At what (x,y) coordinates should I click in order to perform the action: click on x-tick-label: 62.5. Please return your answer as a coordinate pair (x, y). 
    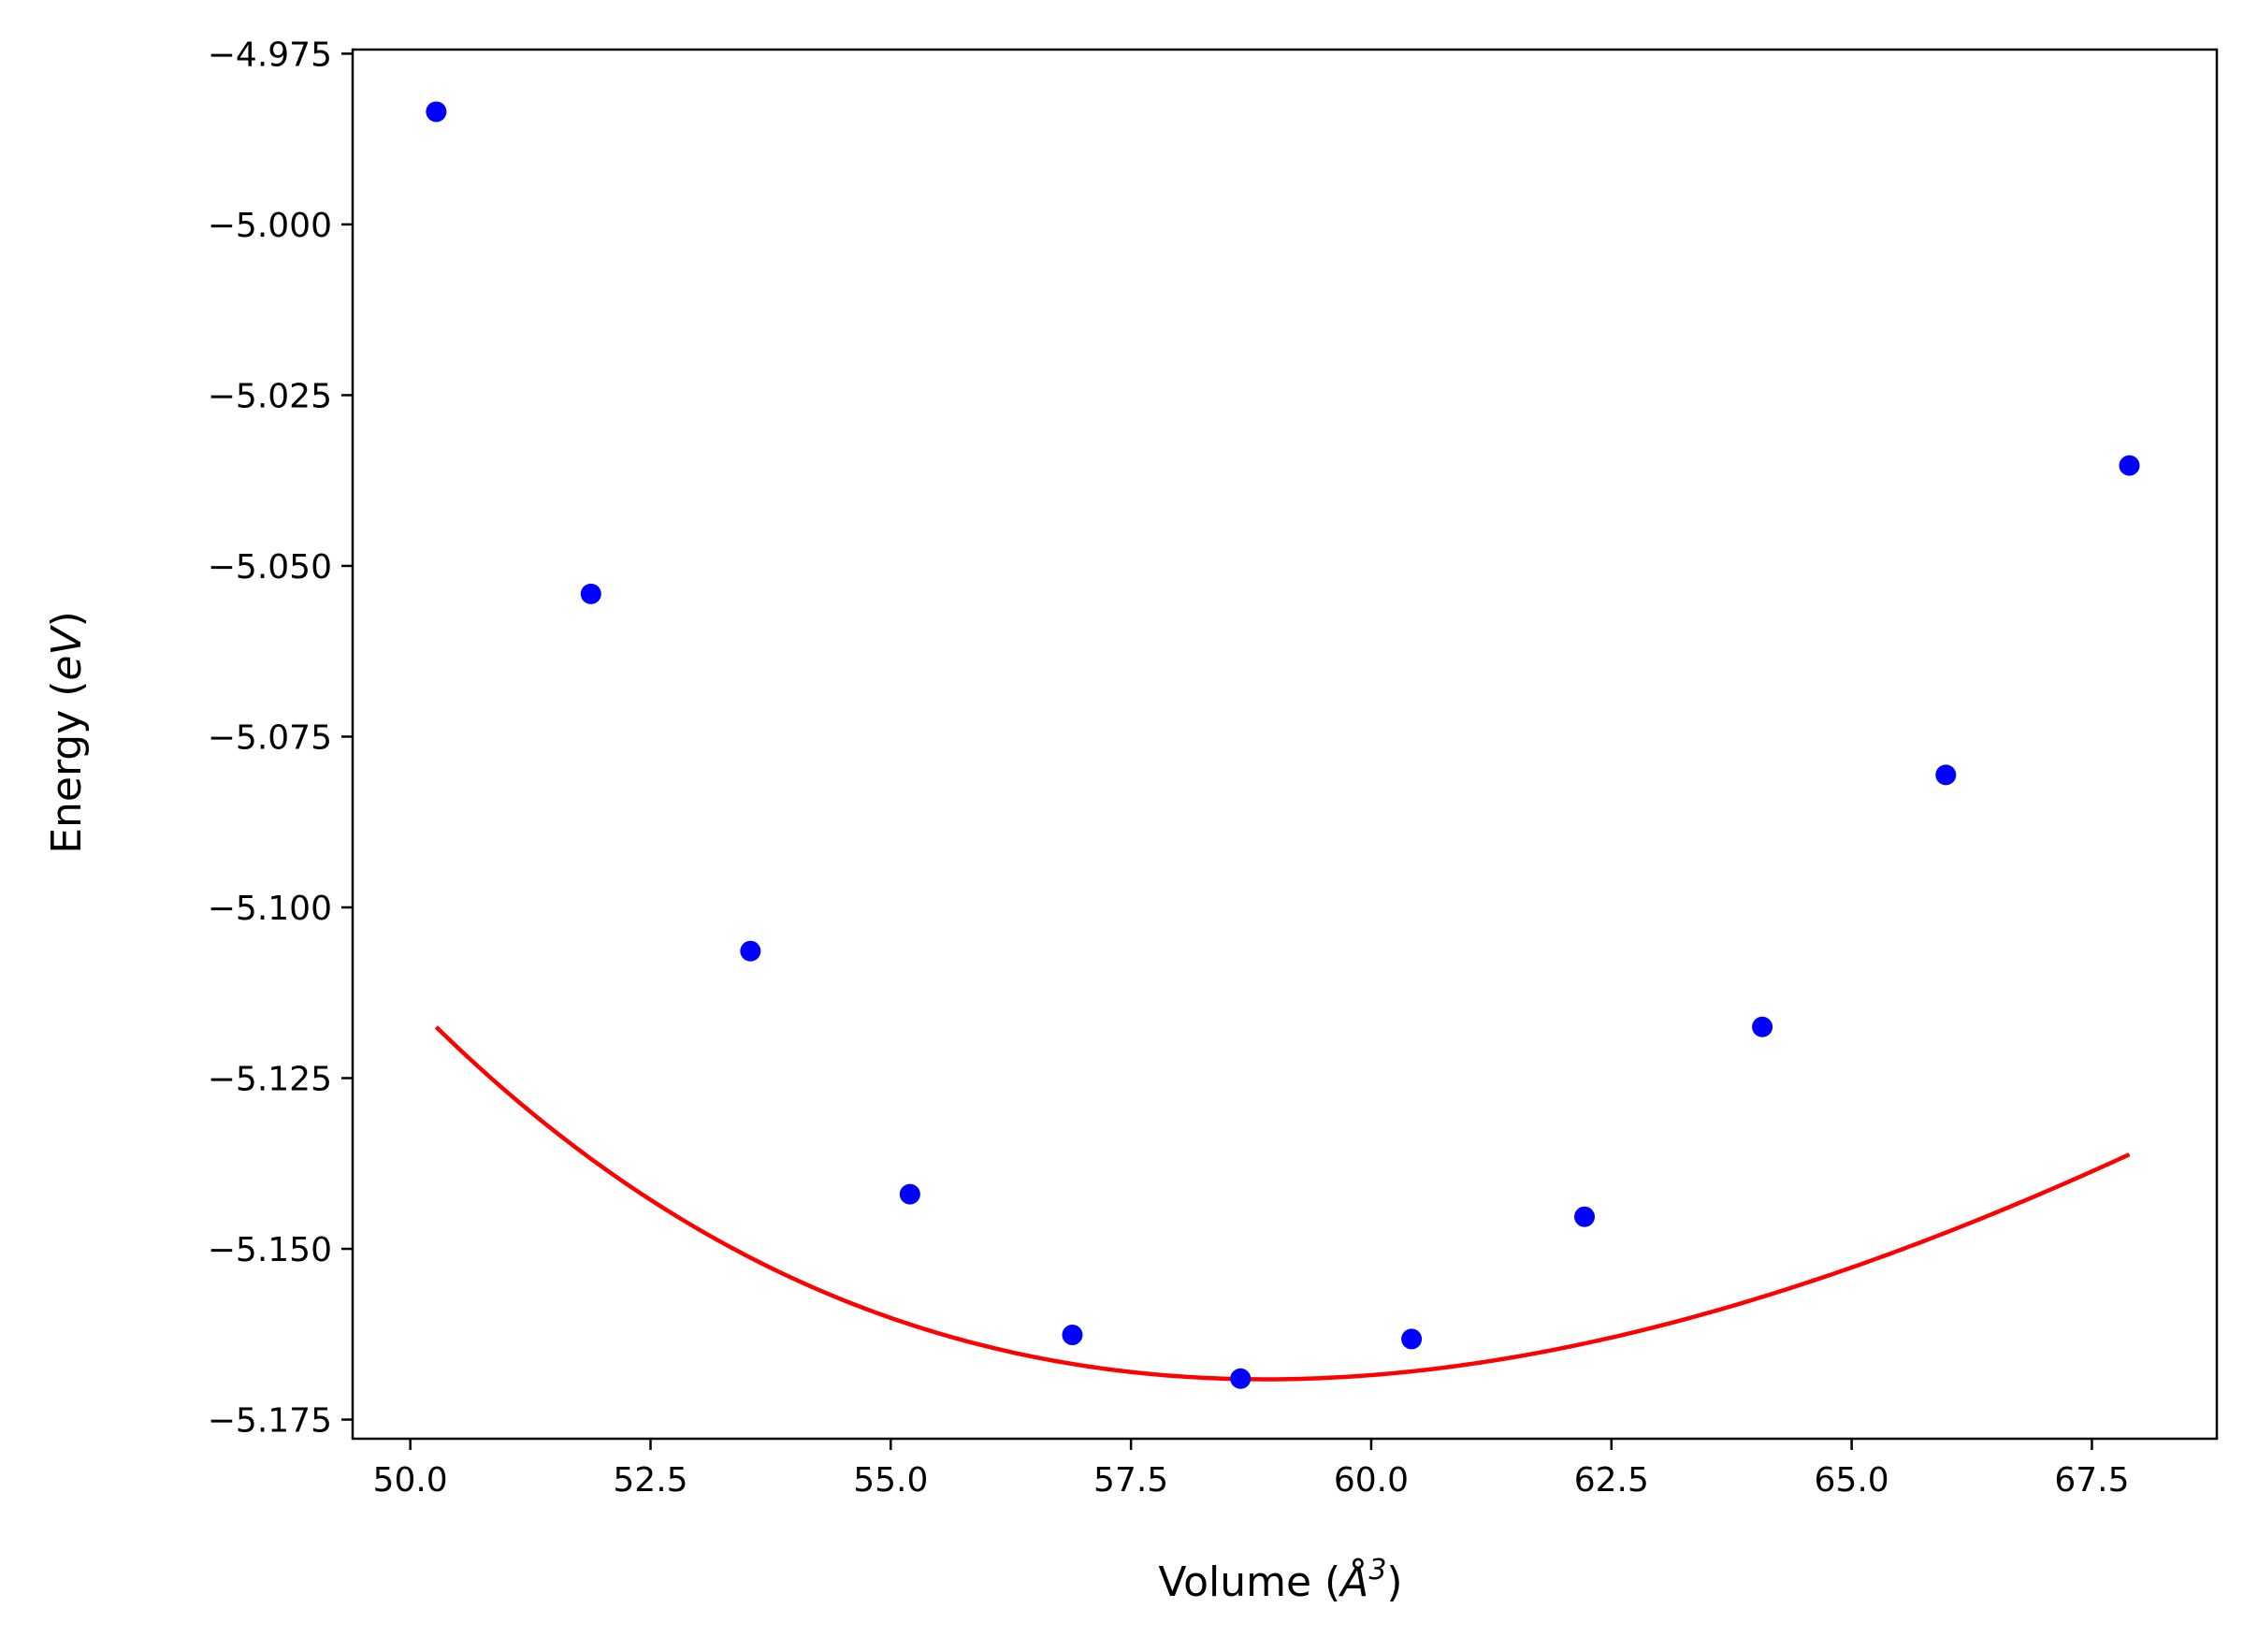
    Looking at the image, I should click on (1611, 1480).